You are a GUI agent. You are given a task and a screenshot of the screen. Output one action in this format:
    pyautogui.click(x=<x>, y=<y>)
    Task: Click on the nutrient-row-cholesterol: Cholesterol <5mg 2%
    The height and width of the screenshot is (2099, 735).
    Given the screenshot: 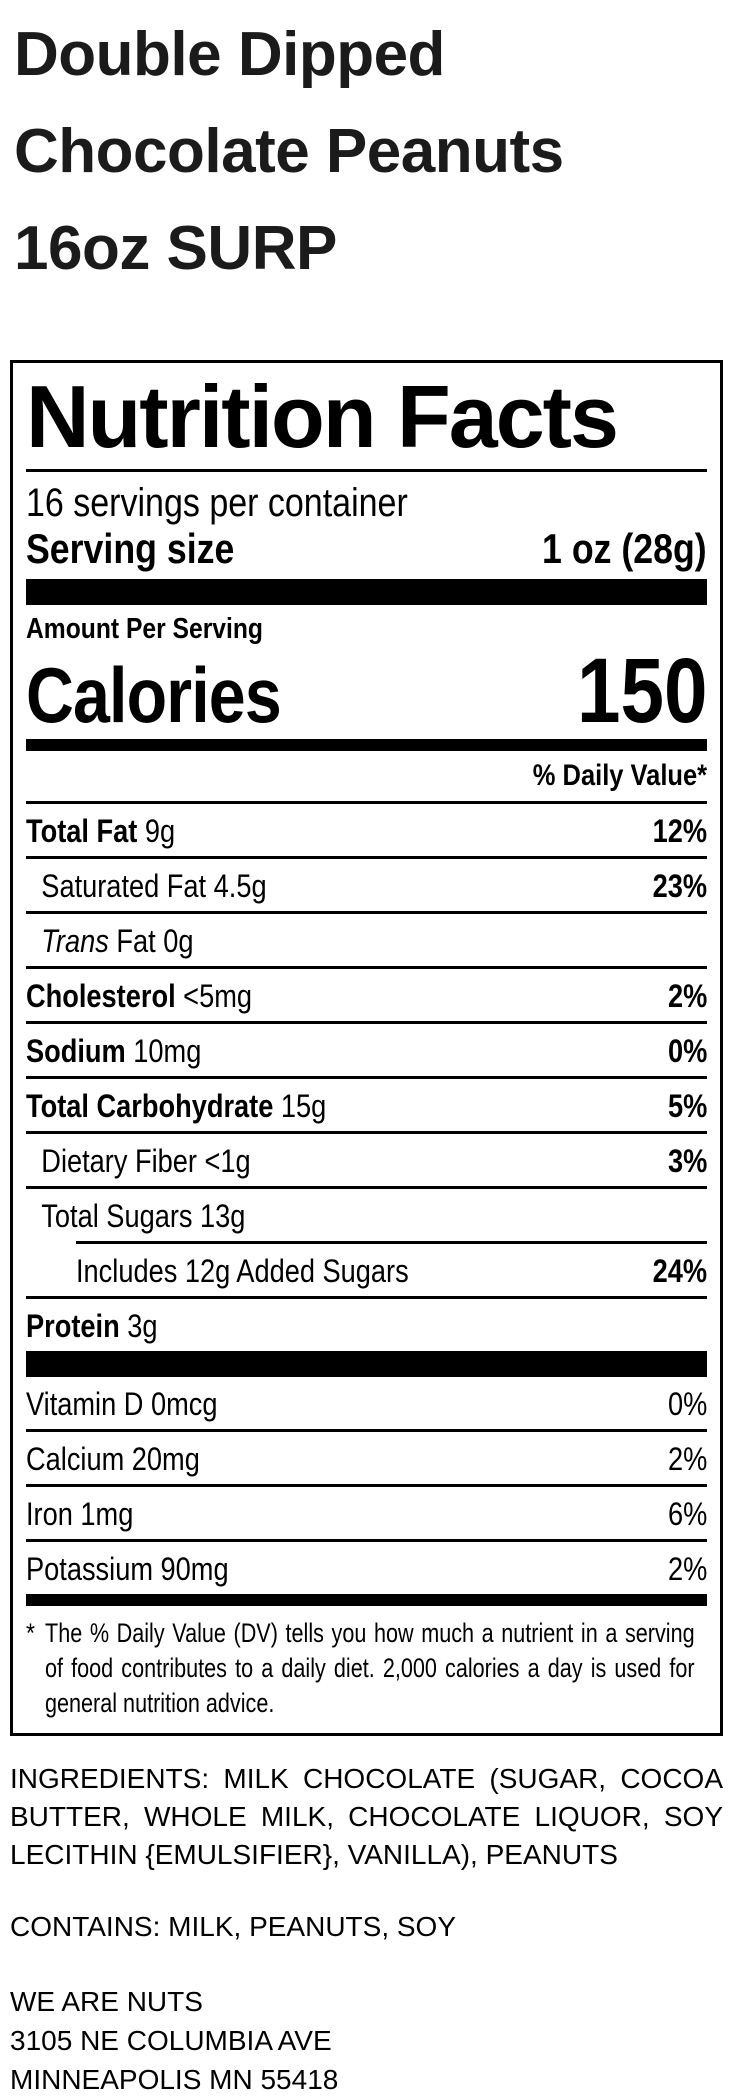 What is the action you would take?
    pyautogui.click(x=366, y=993)
    